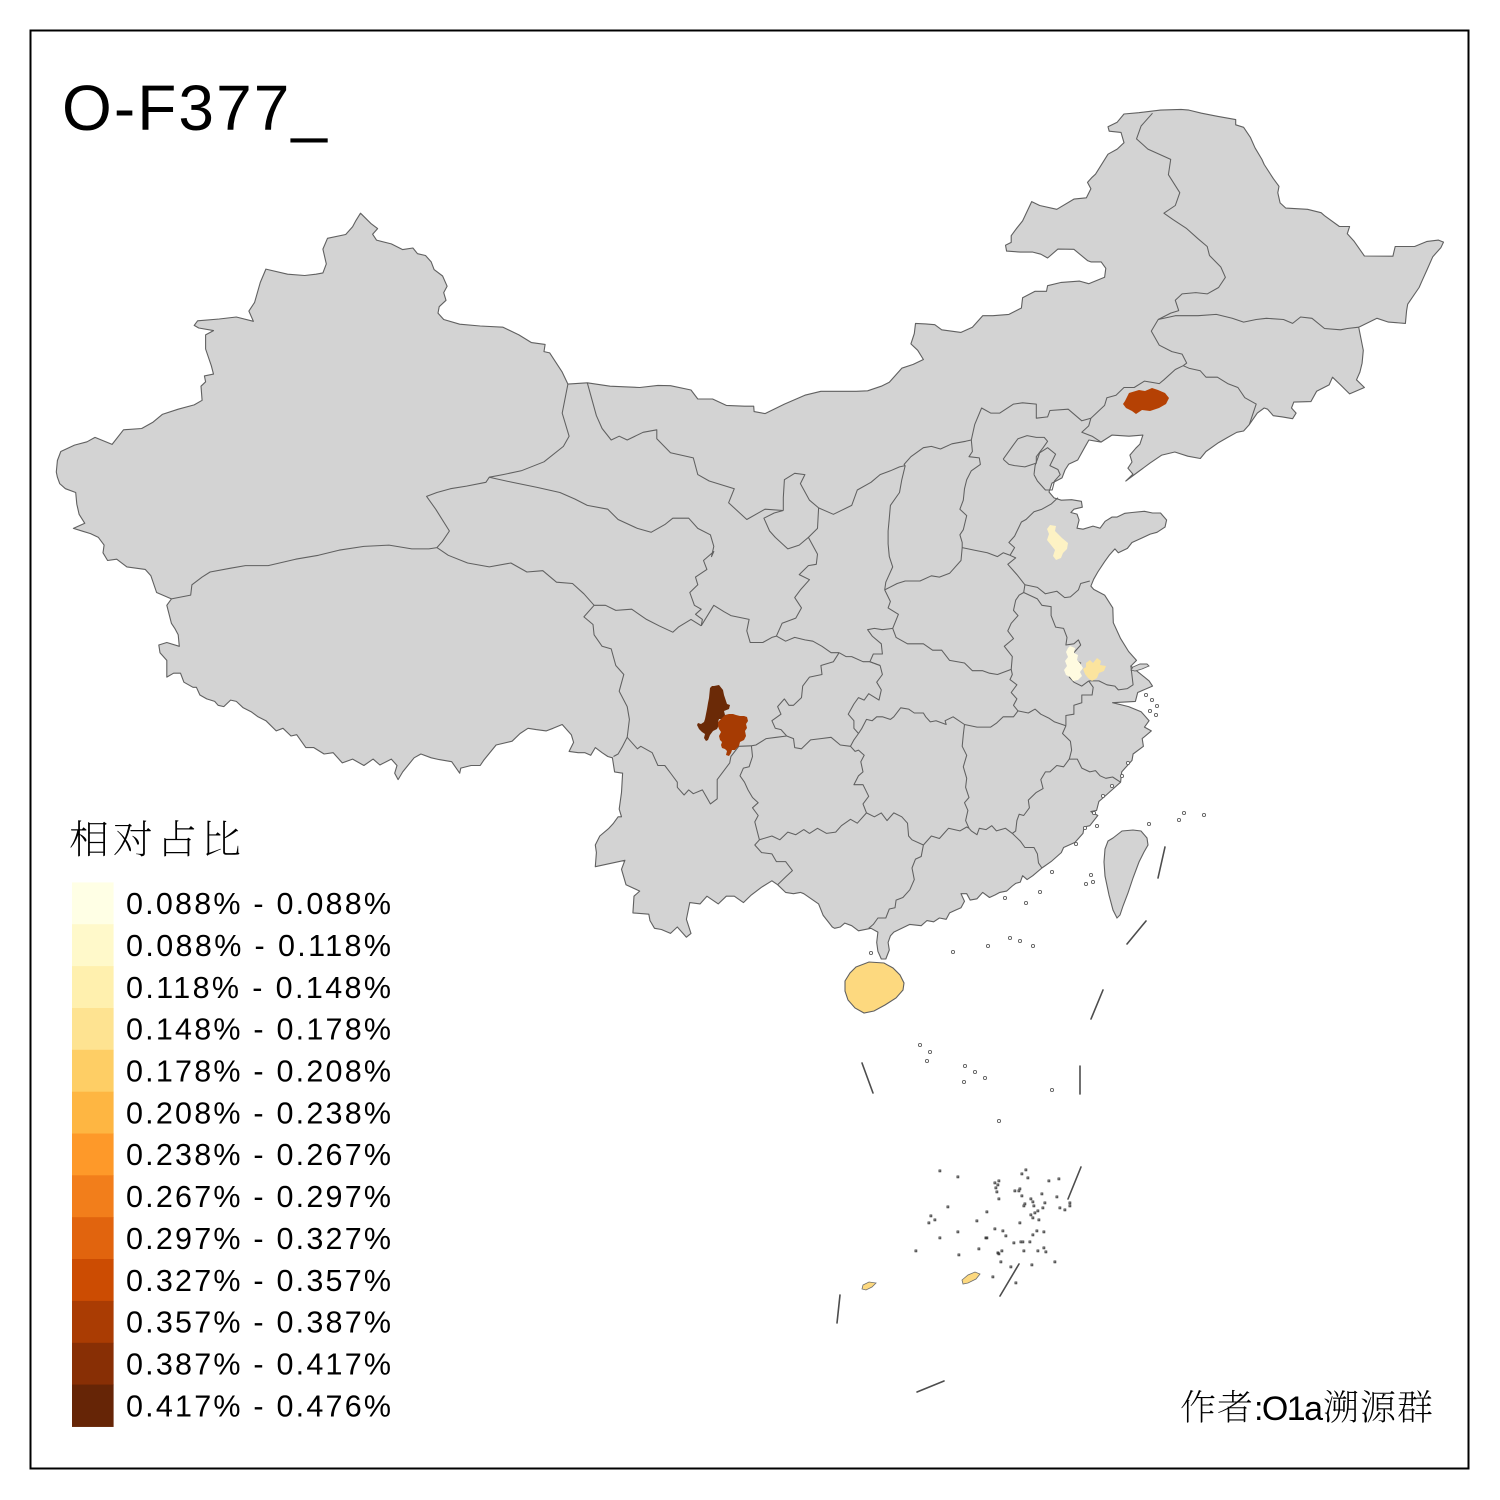 The width and height of the screenshot is (1500, 1500). Describe the element at coordinates (258, 1155) in the screenshot. I see `svg-text: 0.238% - 0.267%` at that location.